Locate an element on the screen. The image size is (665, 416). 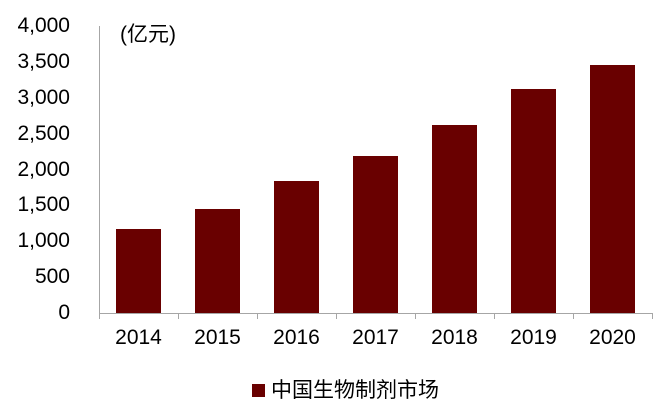
legend: 中国生物制剂市场 is located at coordinates (332, 390).